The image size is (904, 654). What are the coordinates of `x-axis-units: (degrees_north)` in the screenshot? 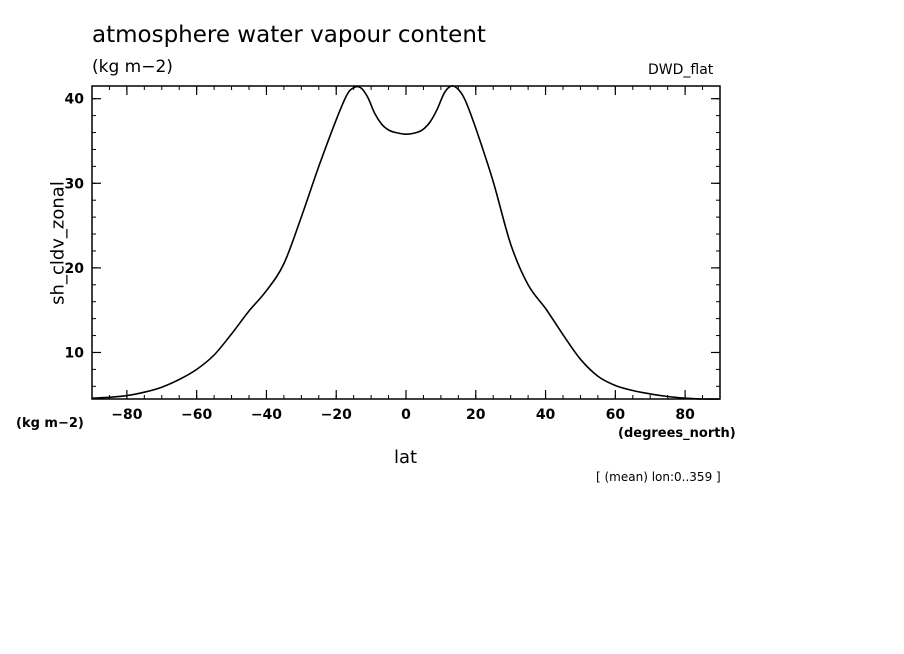 It's located at (677, 433).